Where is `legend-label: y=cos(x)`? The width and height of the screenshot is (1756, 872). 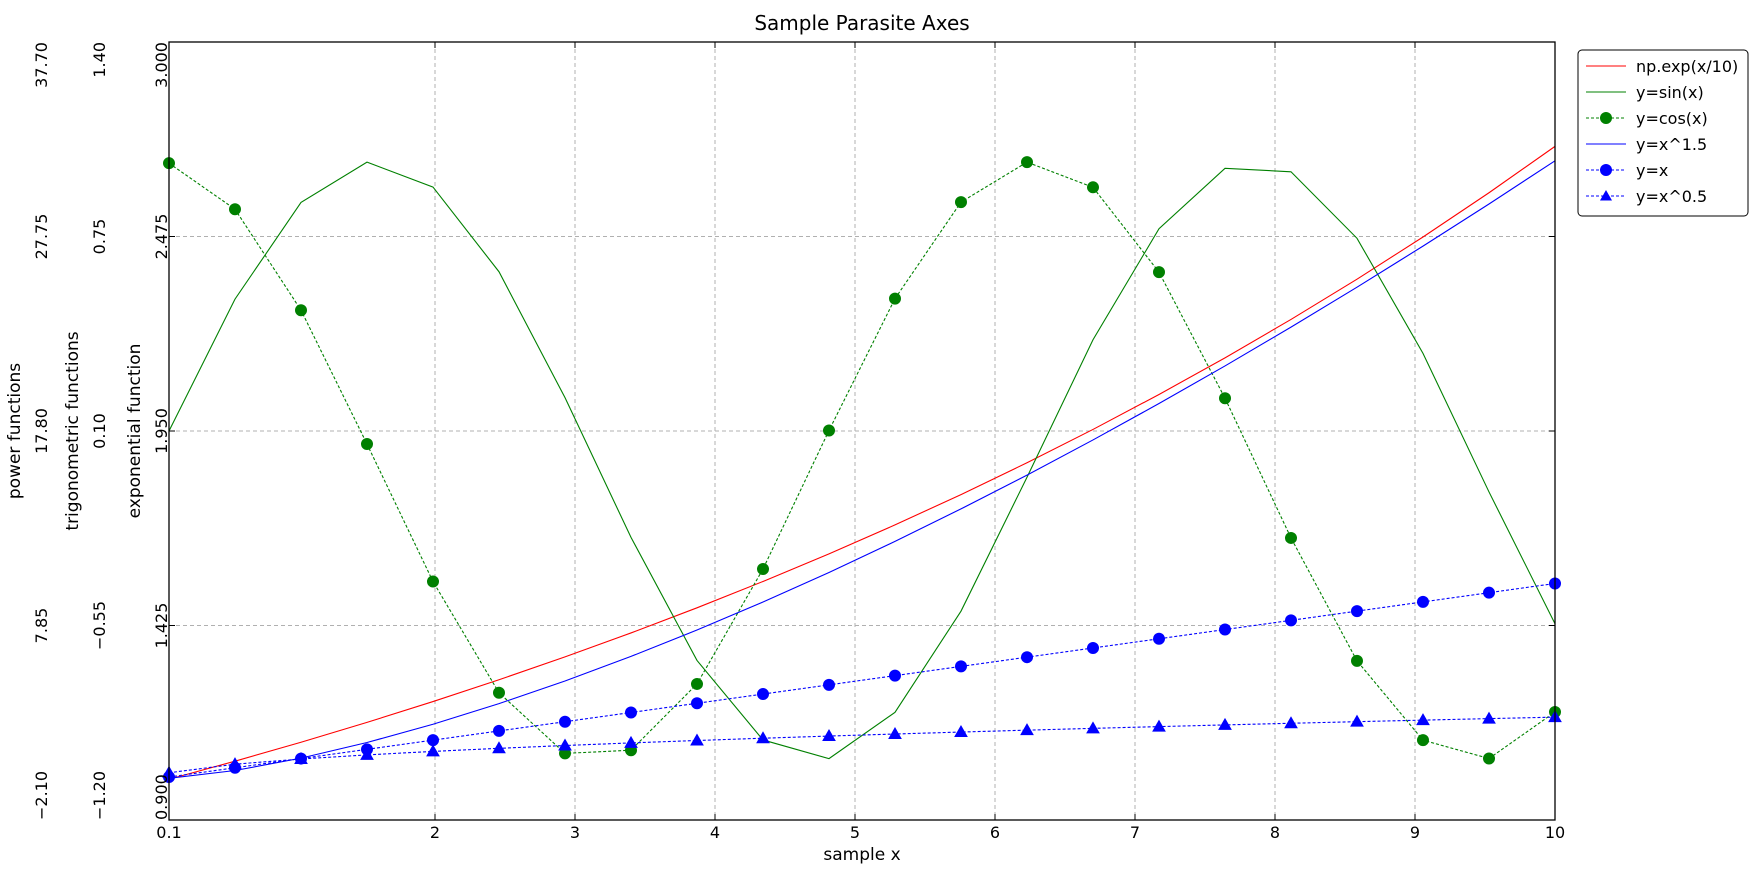
legend-label: y=cos(x) is located at coordinates (1672, 118).